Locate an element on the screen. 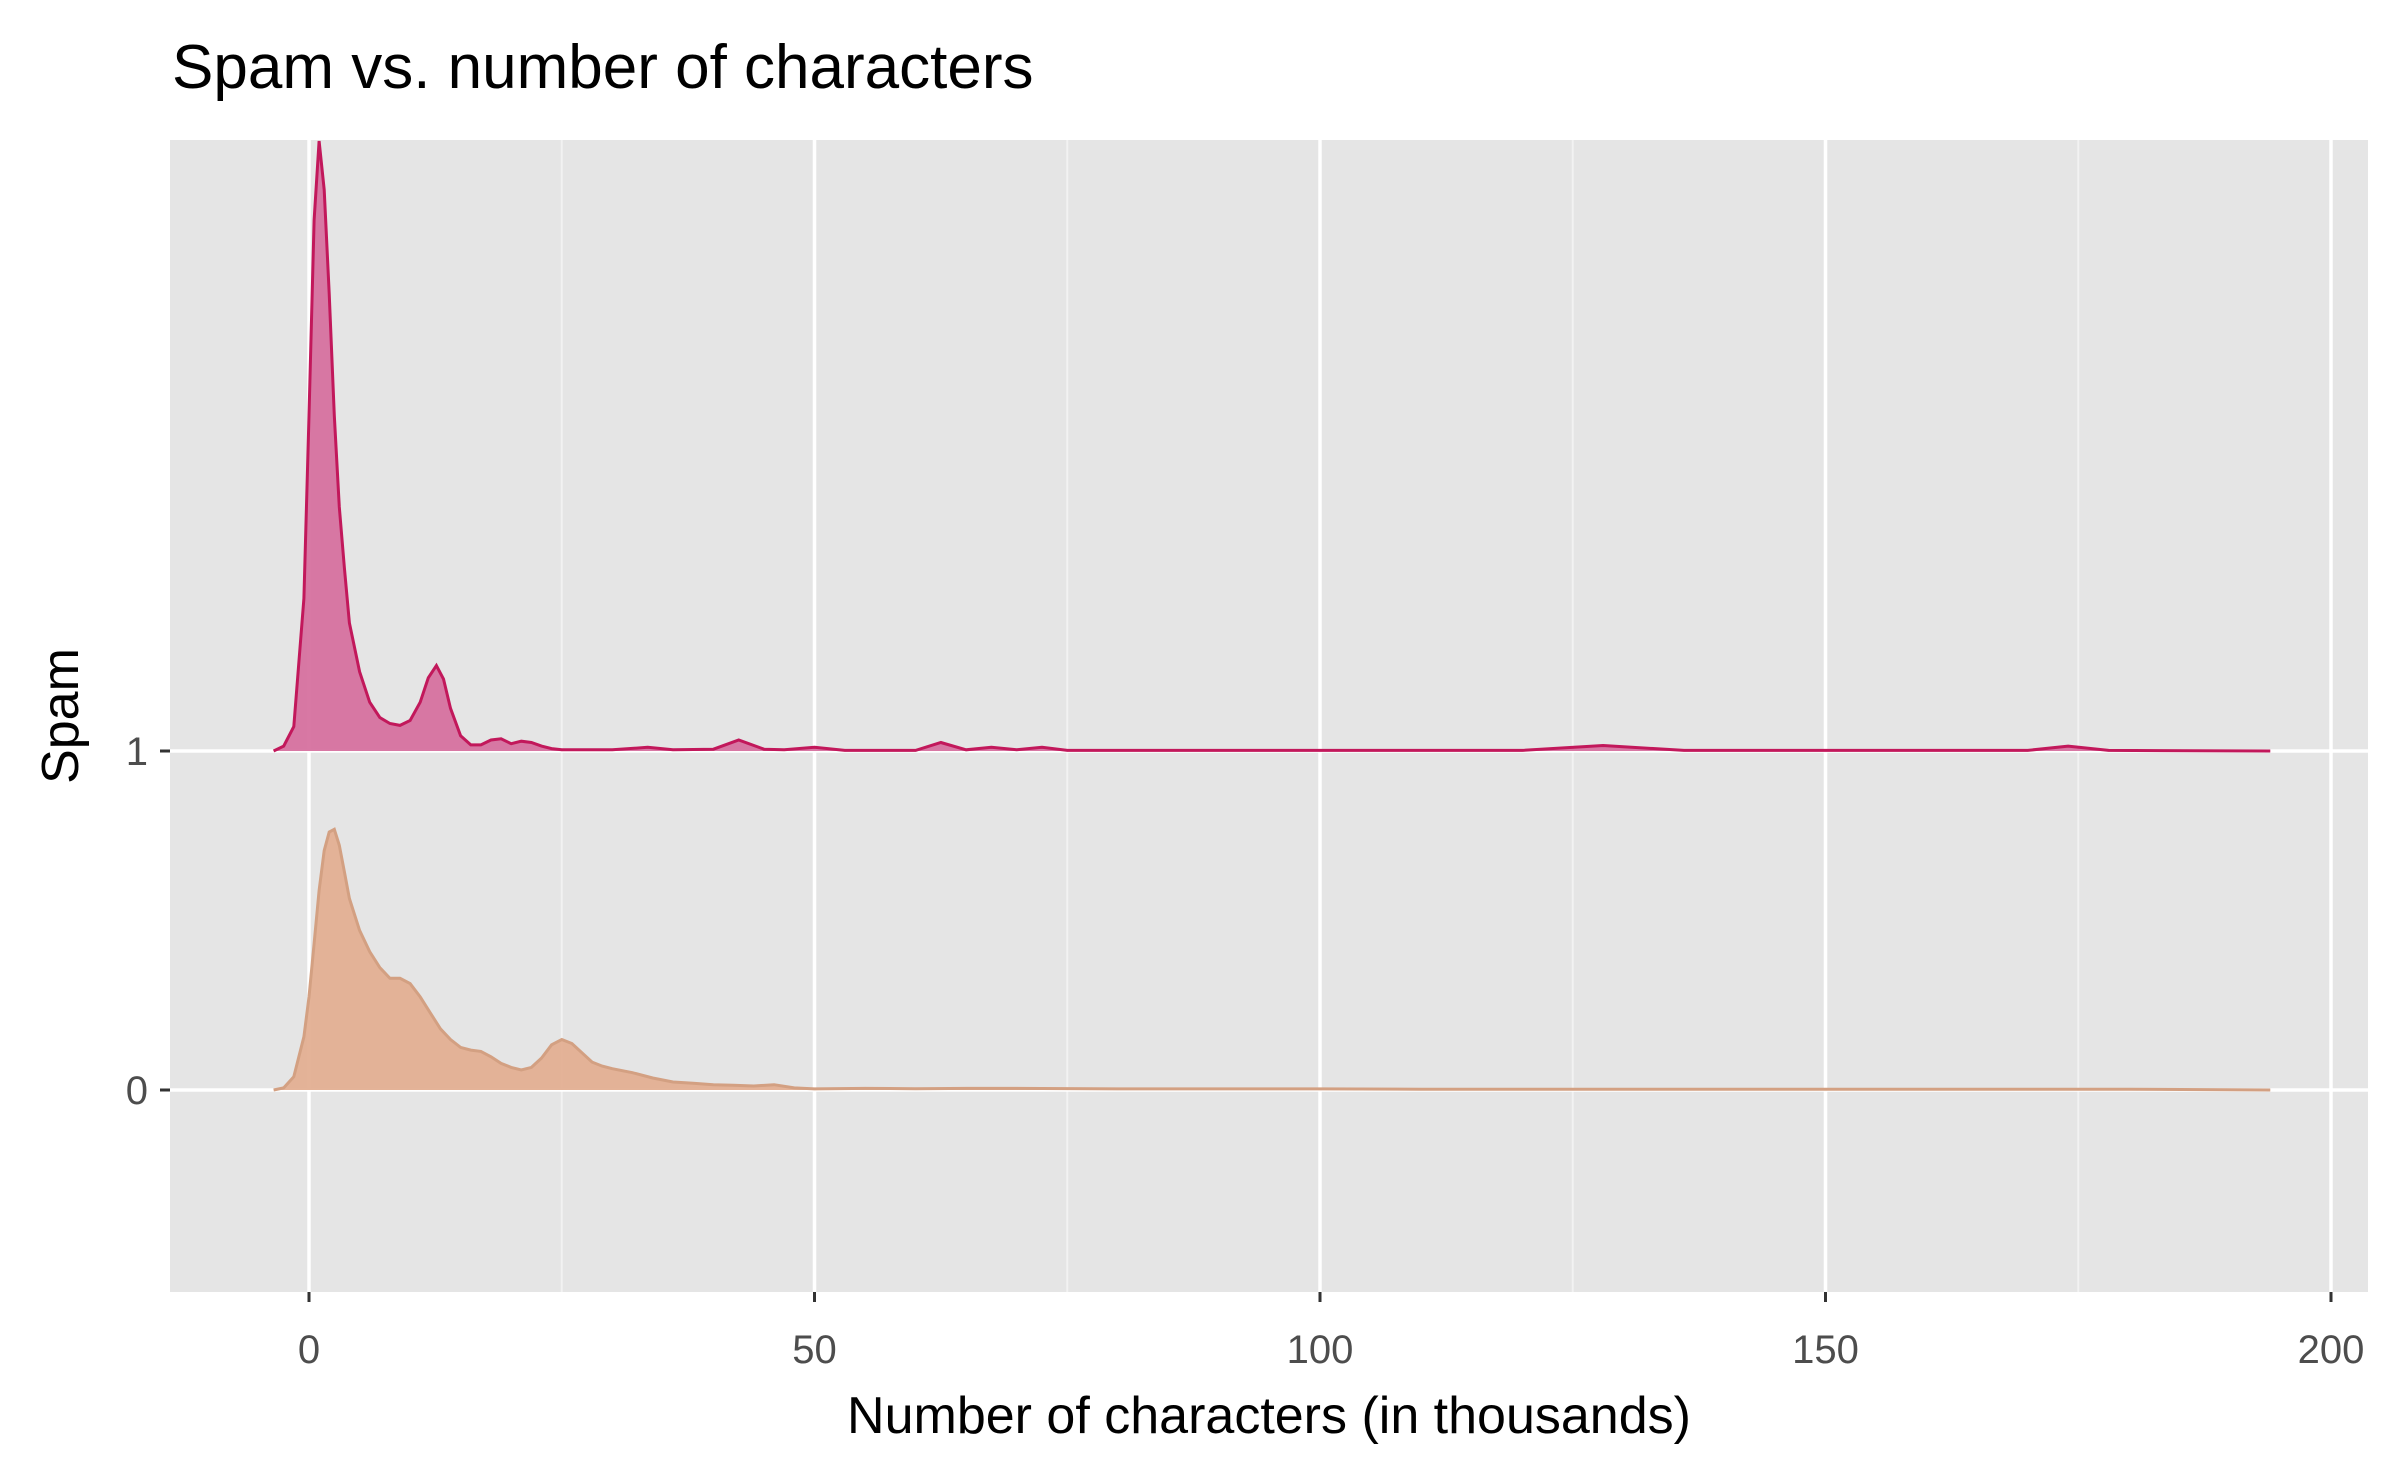  chart-title: Spam vs. number of characters is located at coordinates (602, 67).